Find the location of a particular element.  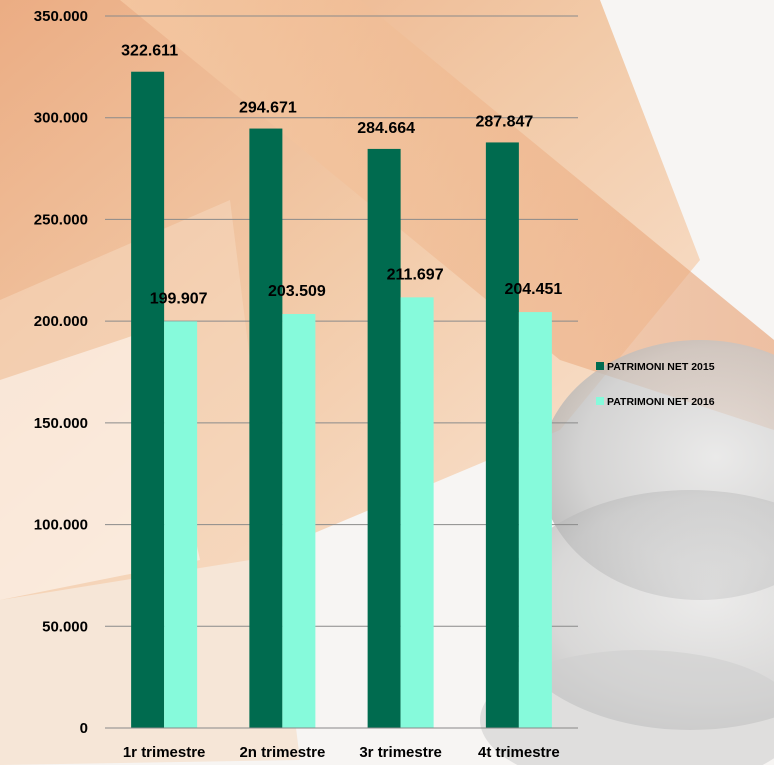

data-label: 203.509 is located at coordinates (297, 291).